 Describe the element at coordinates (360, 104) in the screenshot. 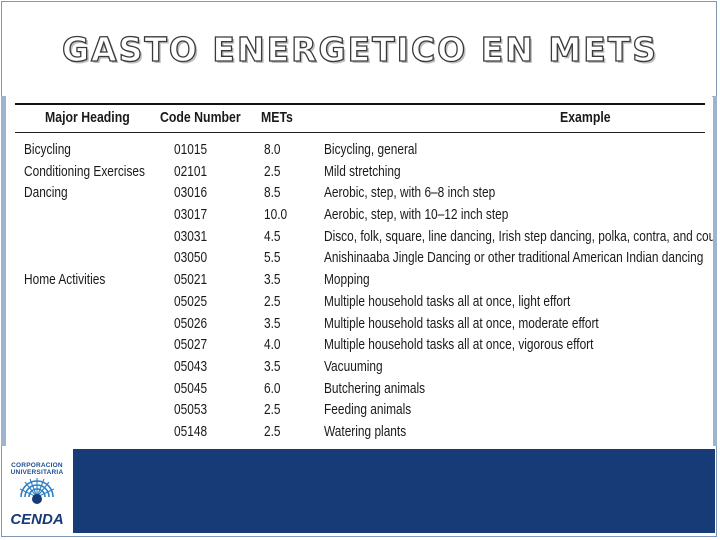

I see `table-top-rule` at that location.